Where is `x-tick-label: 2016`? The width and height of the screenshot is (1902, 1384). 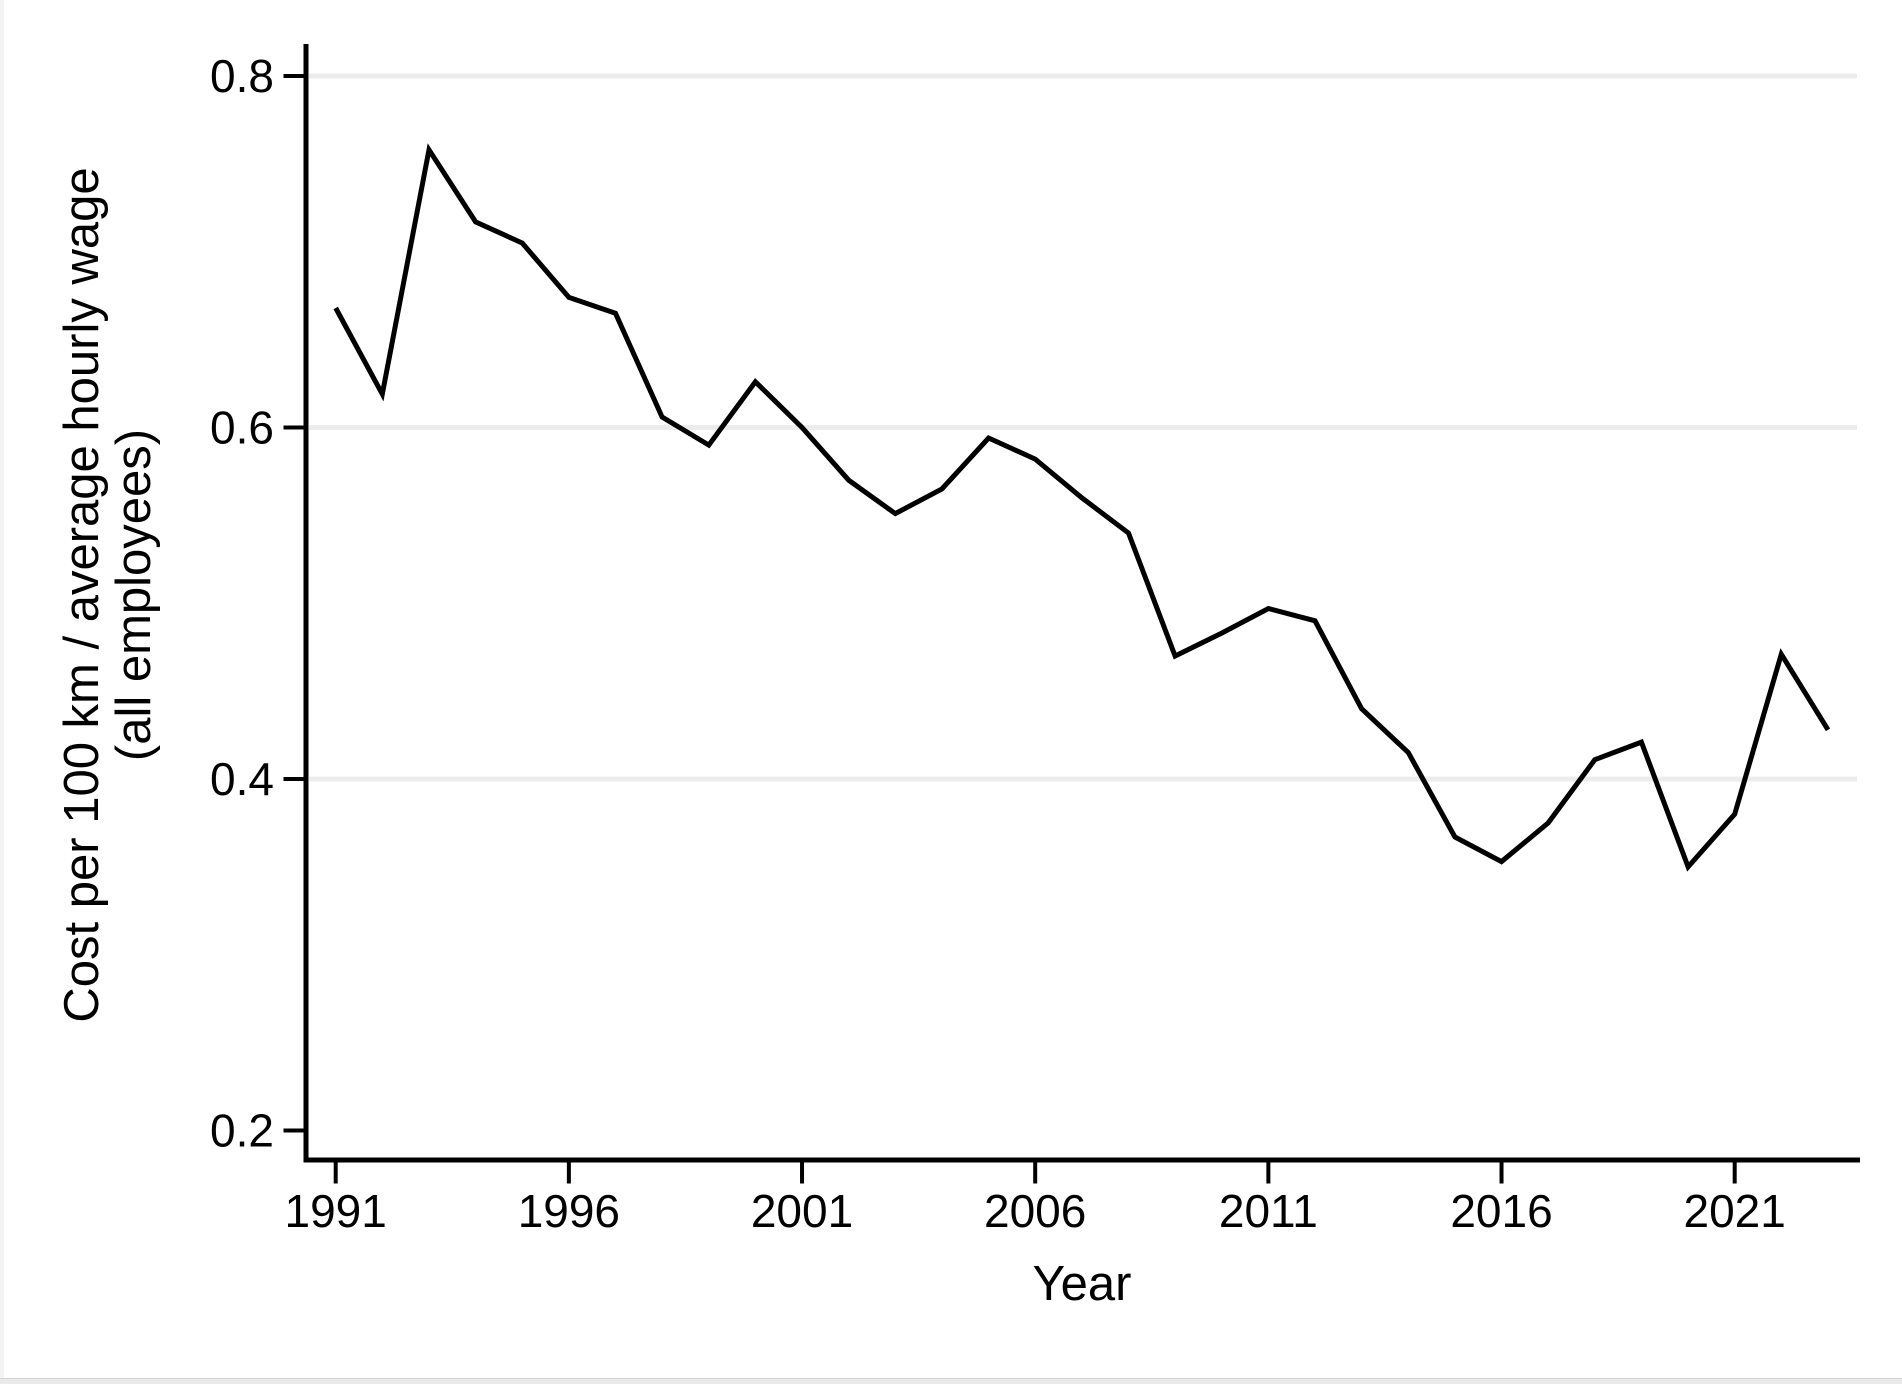 x-tick-label: 2016 is located at coordinates (1501, 1211).